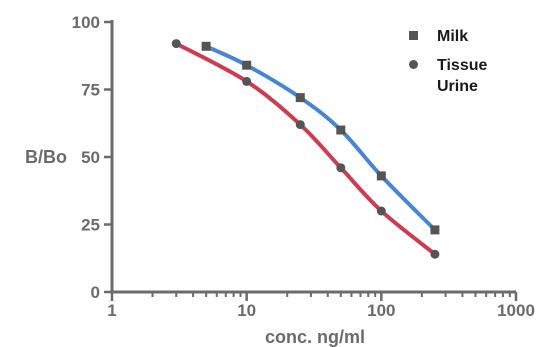 The width and height of the screenshot is (539, 347). What do you see at coordinates (413, 35) in the screenshot?
I see `legend-square-marker` at bounding box center [413, 35].